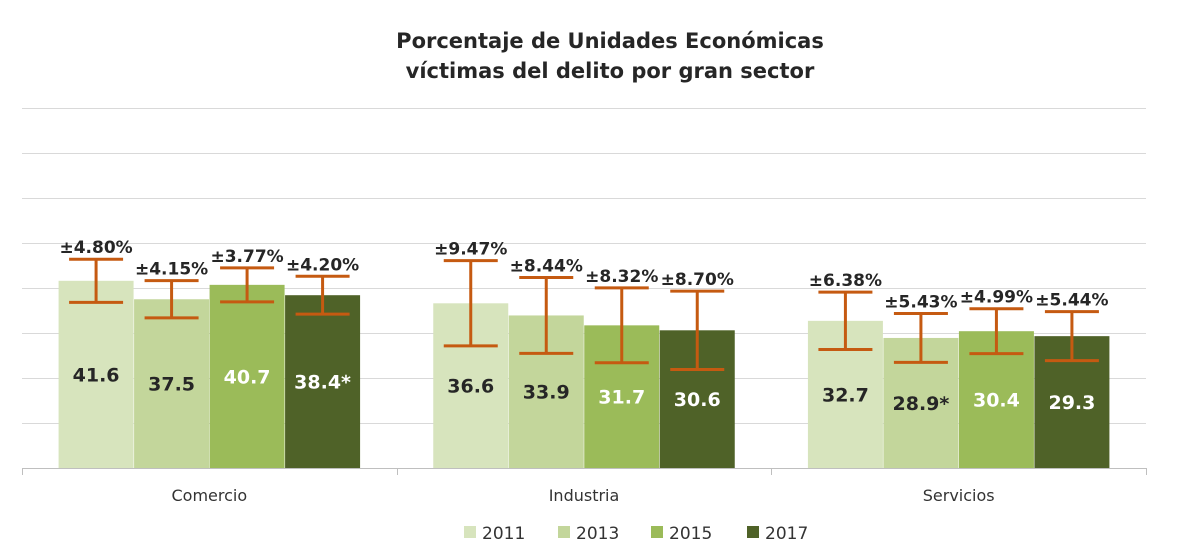  What do you see at coordinates (610, 41) in the screenshot?
I see `chart-title-line-1: Porcentaje de Unidades Económicas` at bounding box center [610, 41].